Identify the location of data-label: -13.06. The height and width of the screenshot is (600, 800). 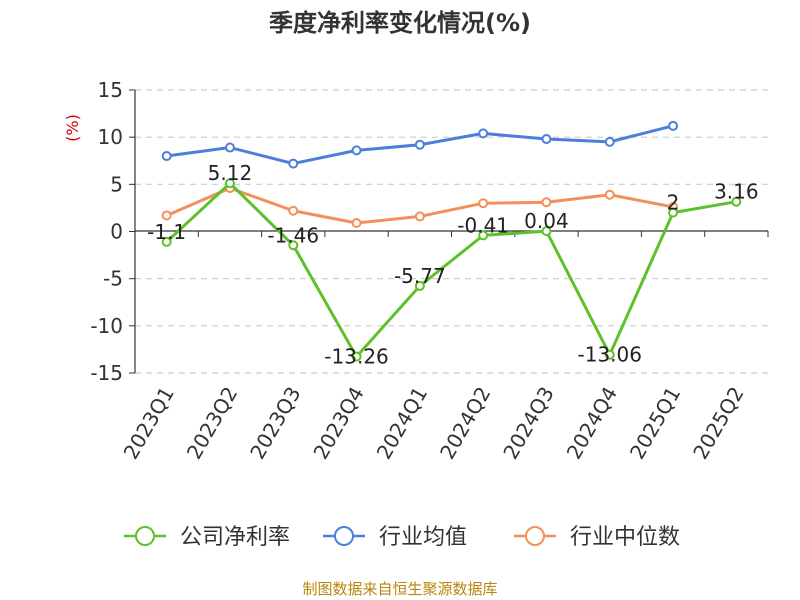
(610, 355).